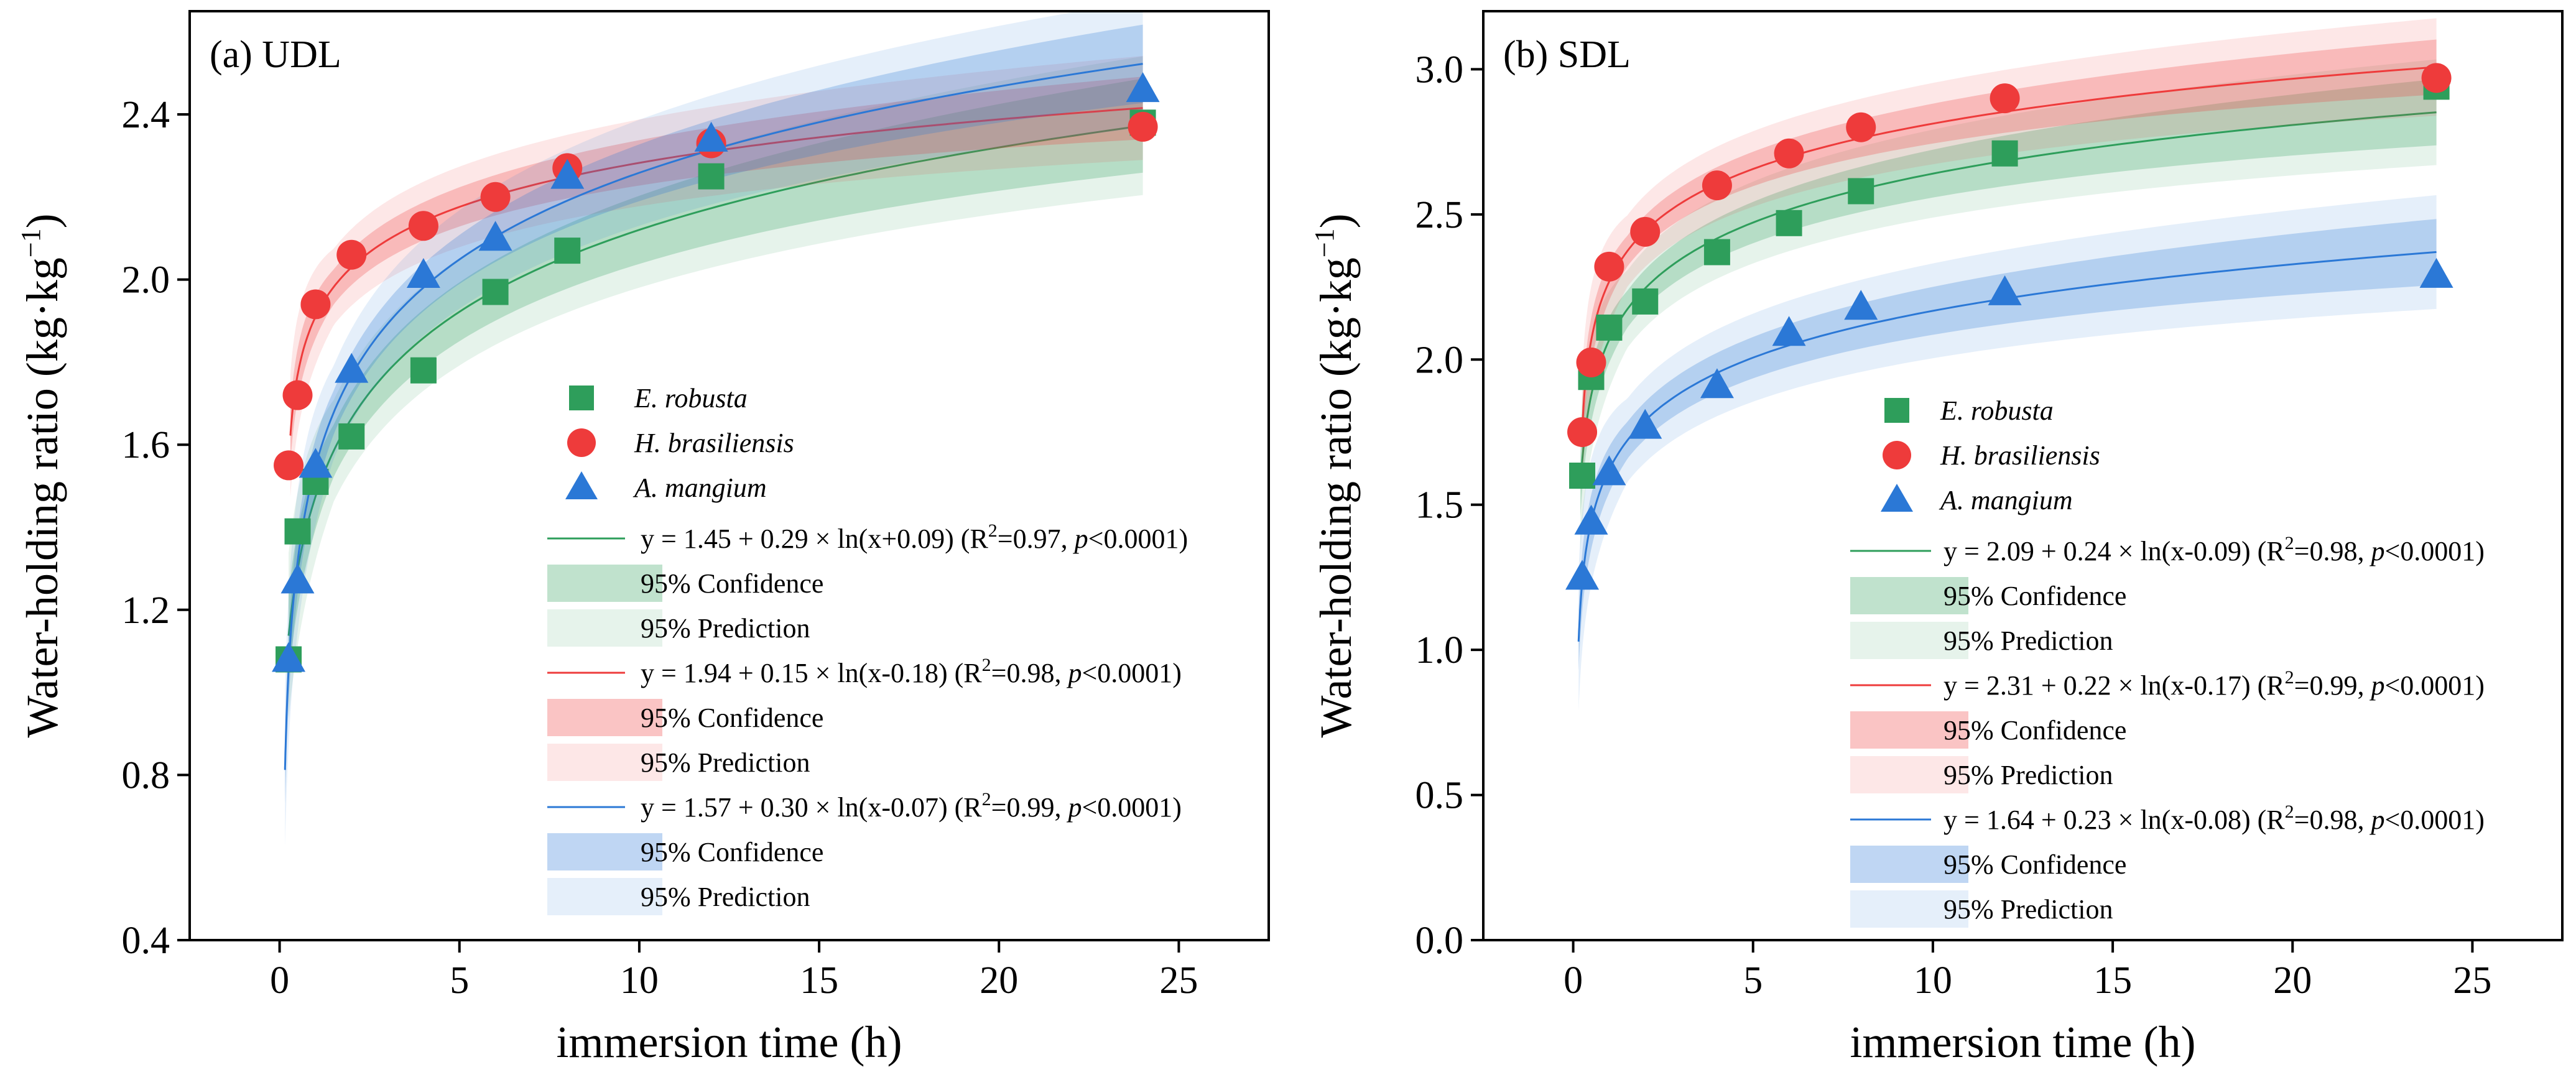 The image size is (2576, 1085). What do you see at coordinates (1440, 215) in the screenshot?
I see `y-tick-label: 2.5` at bounding box center [1440, 215].